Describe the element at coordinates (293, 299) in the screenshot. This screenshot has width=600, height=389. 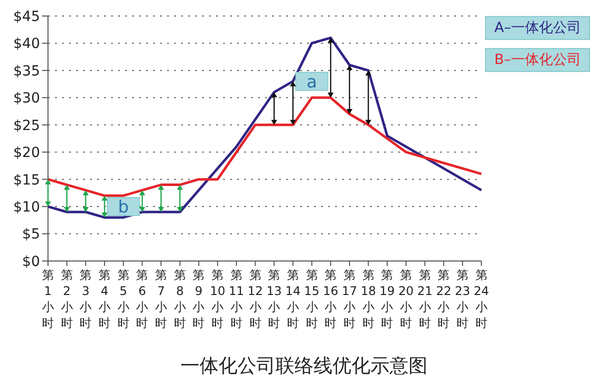
I see `x-tick-label: 第14小时` at that location.